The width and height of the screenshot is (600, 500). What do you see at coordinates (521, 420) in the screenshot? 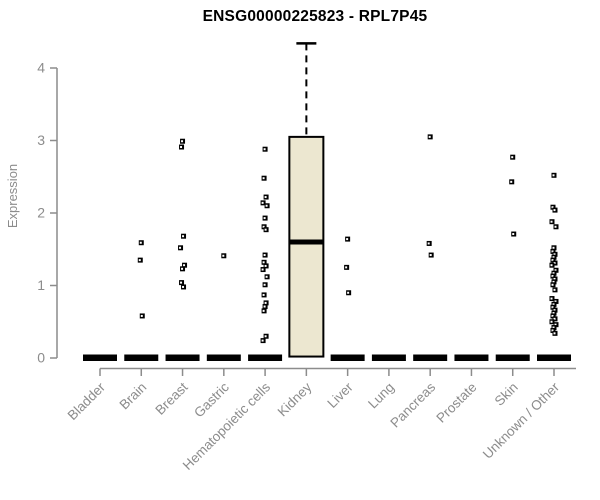
I see `x-tick-label-unknown-other: Unknown / Other` at bounding box center [521, 420].